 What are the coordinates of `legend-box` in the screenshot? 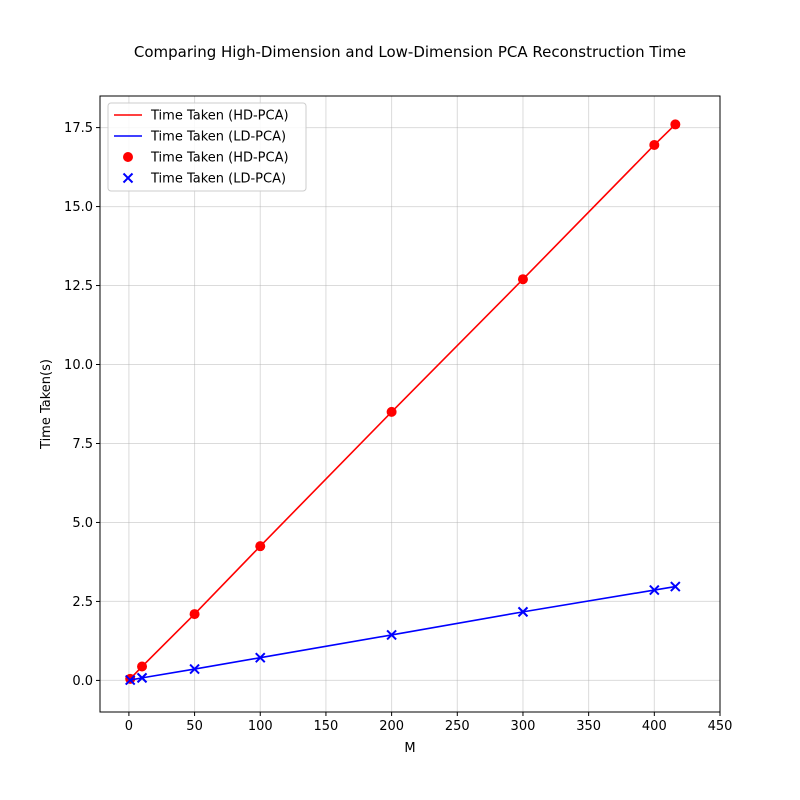 It's located at (207, 147).